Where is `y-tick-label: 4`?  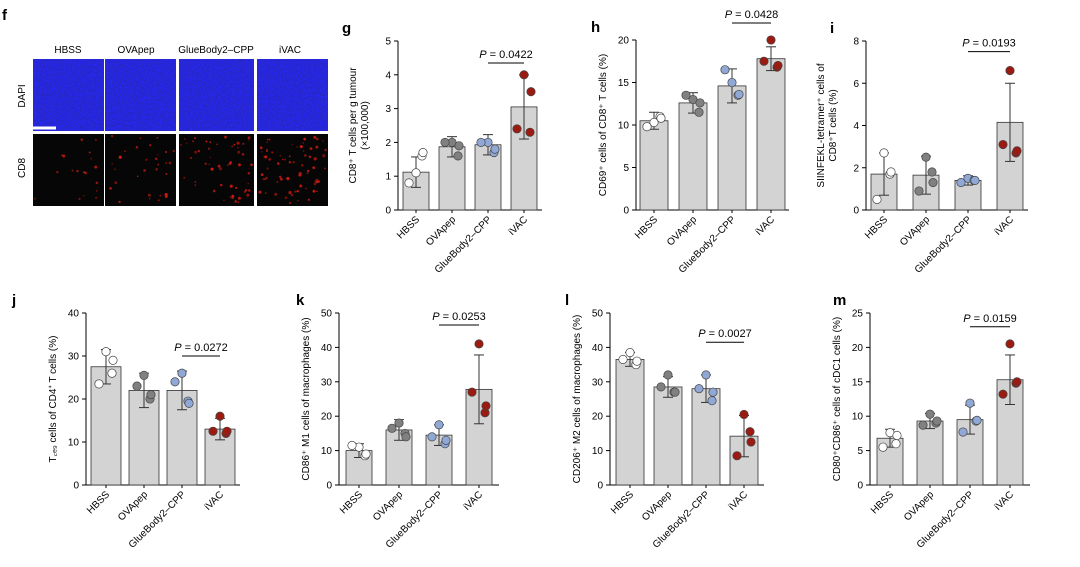 y-tick-label: 4 is located at coordinates (388, 75).